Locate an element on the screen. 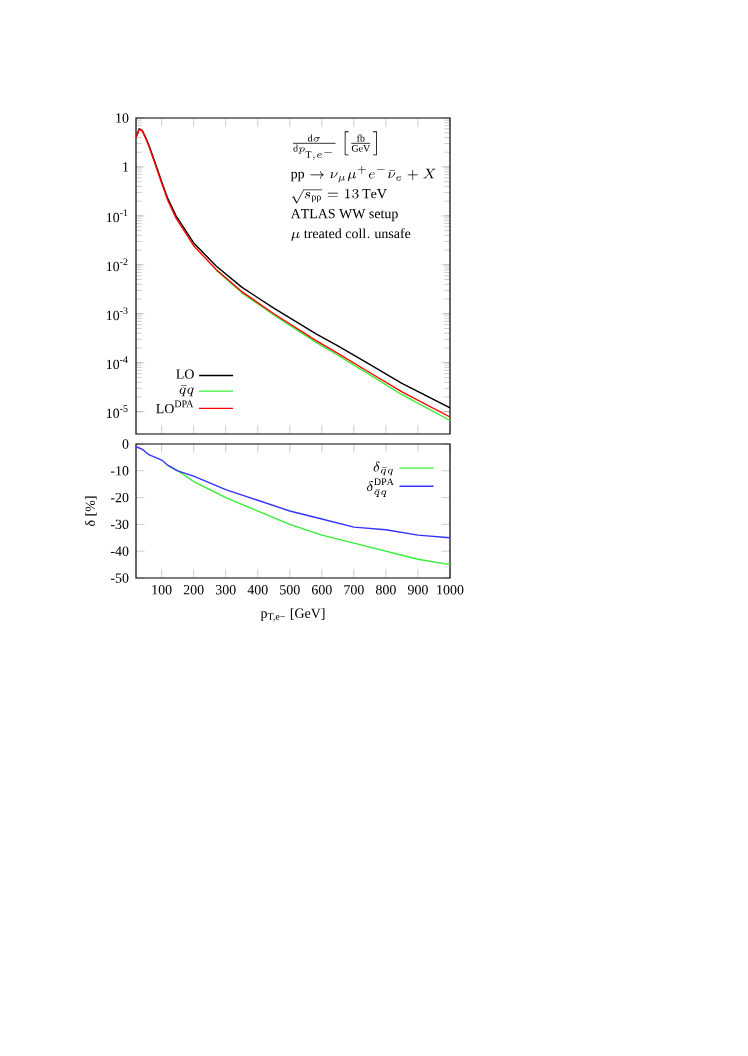  legend-label: $\delta_{\bar{q}q}^{\mathrm{DPA}}$ is located at coordinates (380, 487).